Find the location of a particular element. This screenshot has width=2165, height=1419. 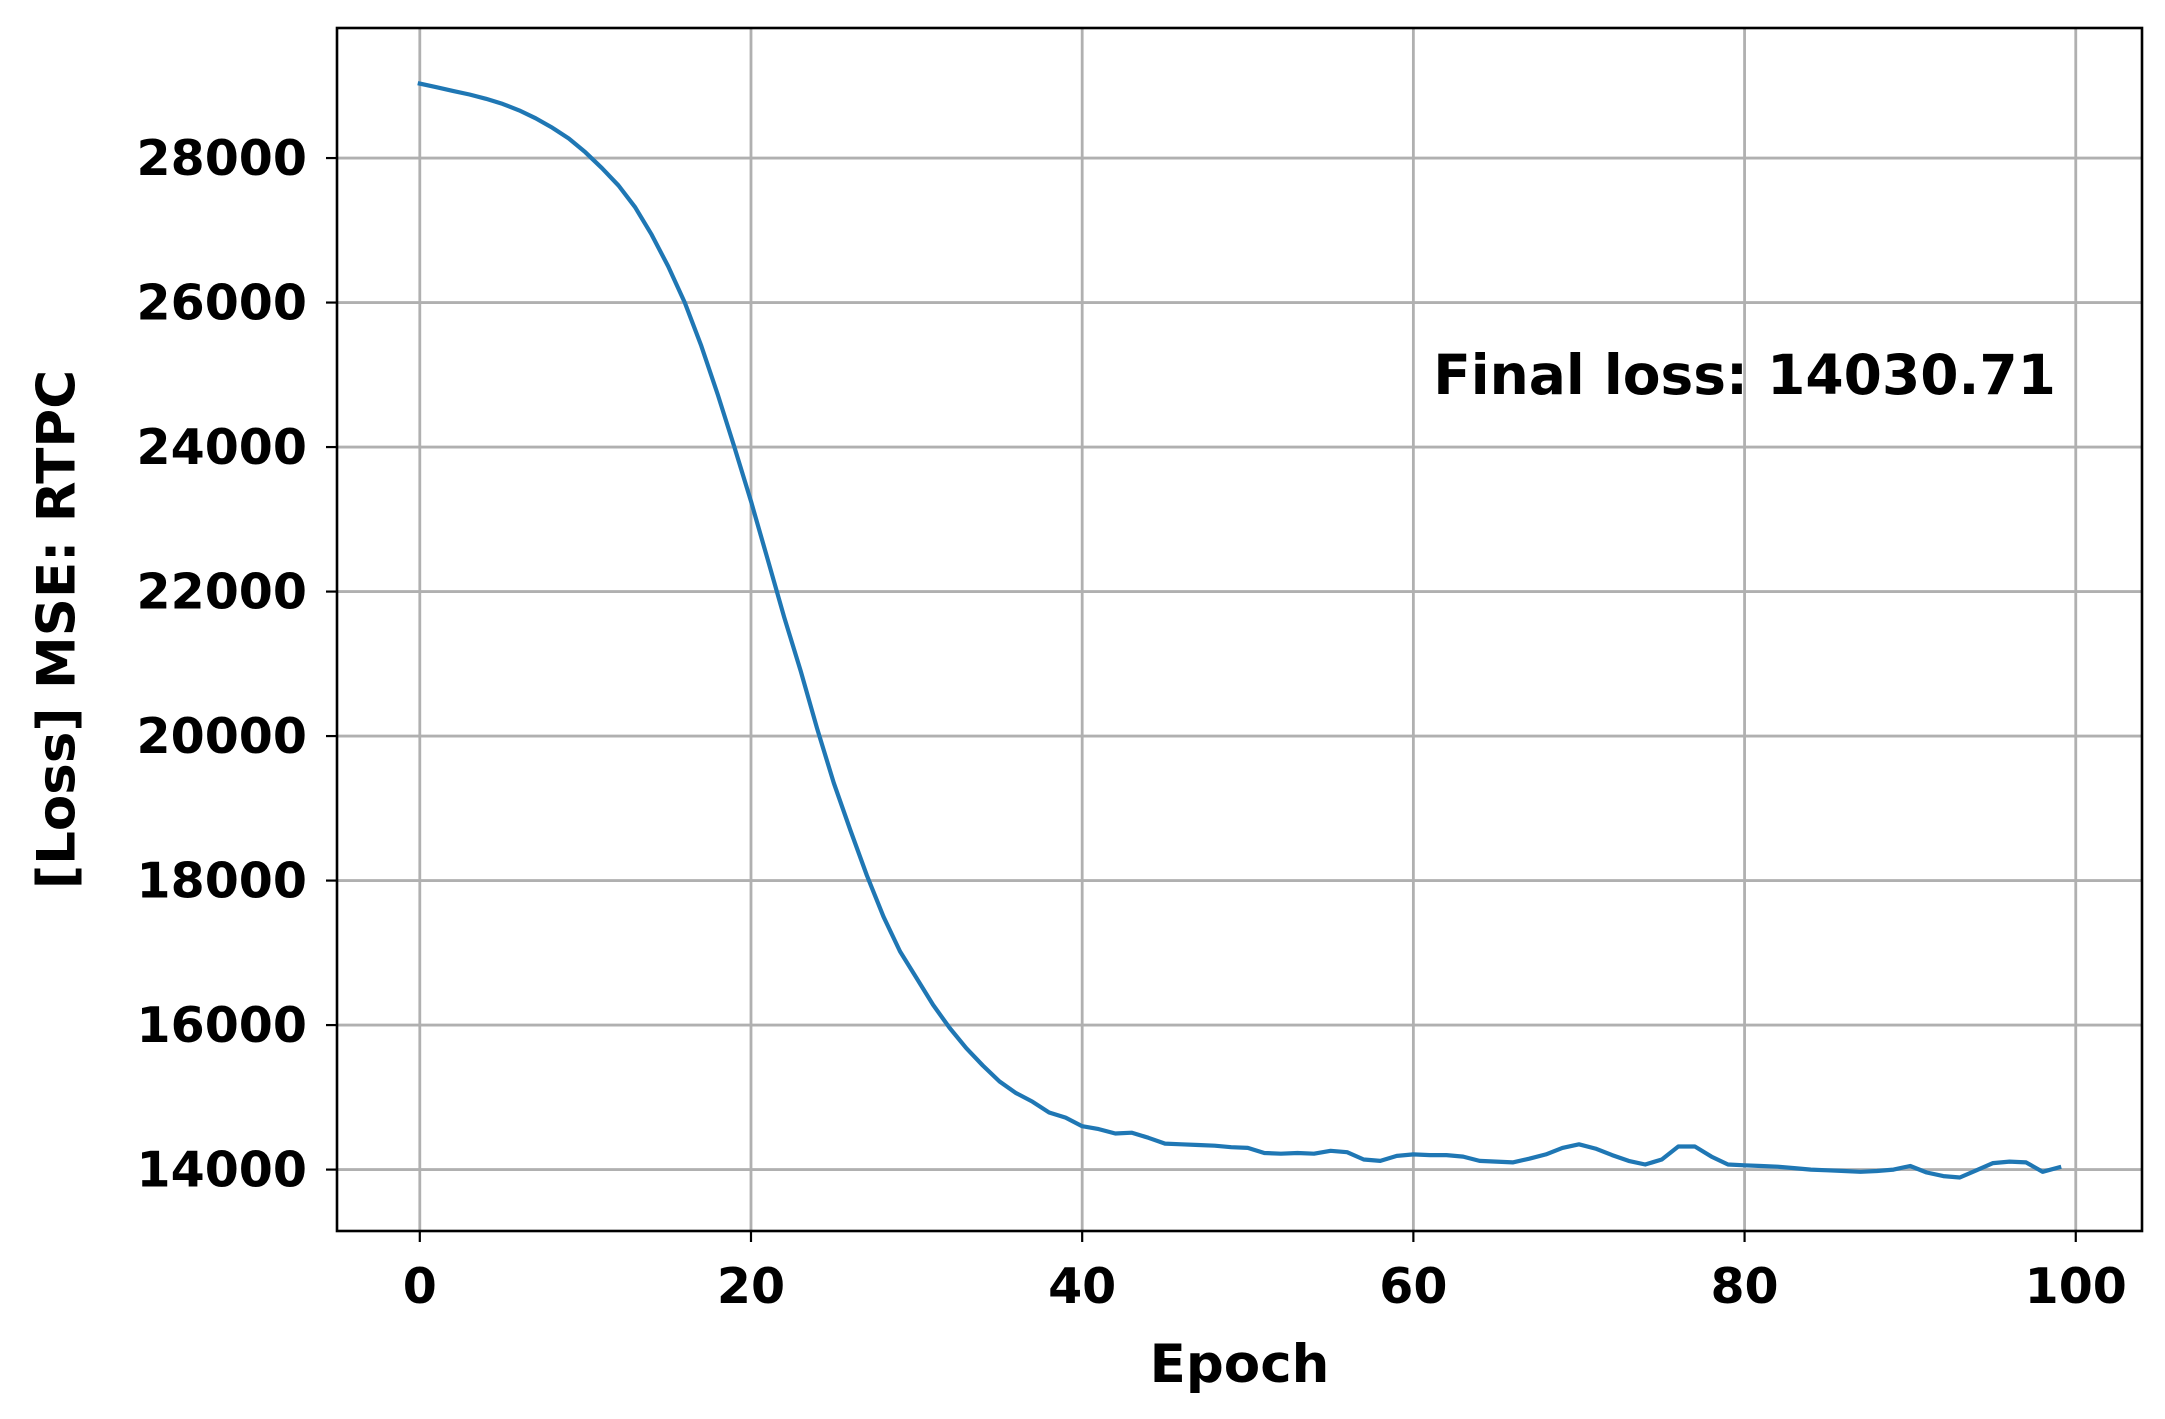

final-loss-annotation: Final loss: 14030.71 is located at coordinates (1744, 375).